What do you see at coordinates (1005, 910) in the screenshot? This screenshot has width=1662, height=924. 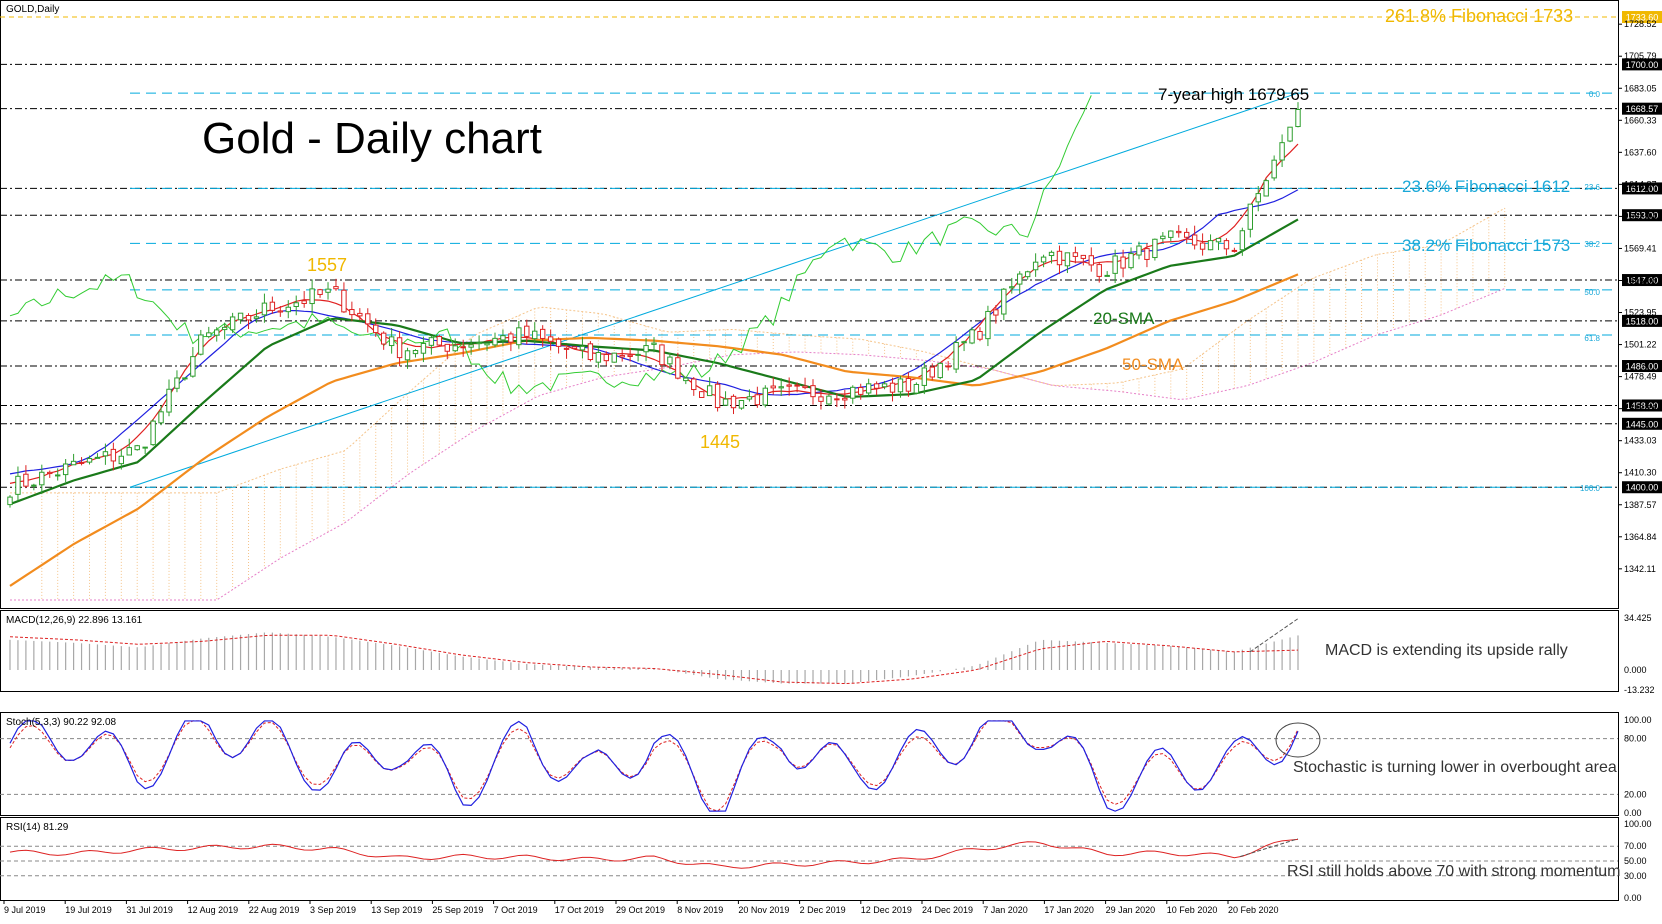 I see `date-label: 7 Jan 2020` at bounding box center [1005, 910].